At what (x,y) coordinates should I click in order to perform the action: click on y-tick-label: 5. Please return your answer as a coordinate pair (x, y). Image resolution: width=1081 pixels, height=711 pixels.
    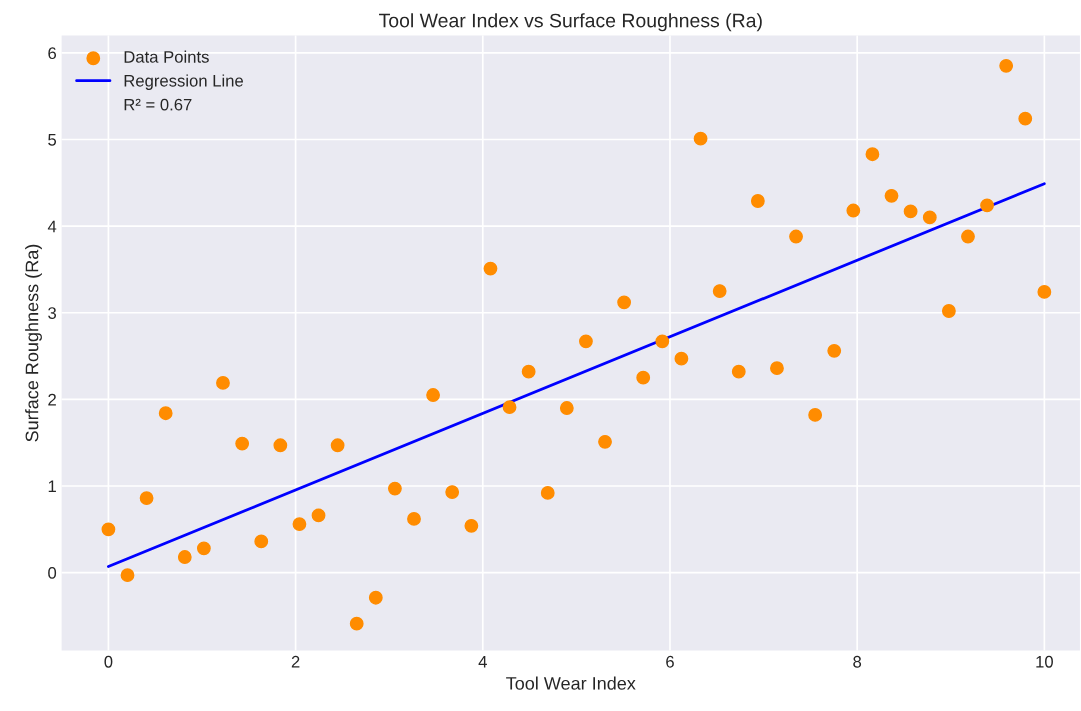
    Looking at the image, I should click on (52, 140).